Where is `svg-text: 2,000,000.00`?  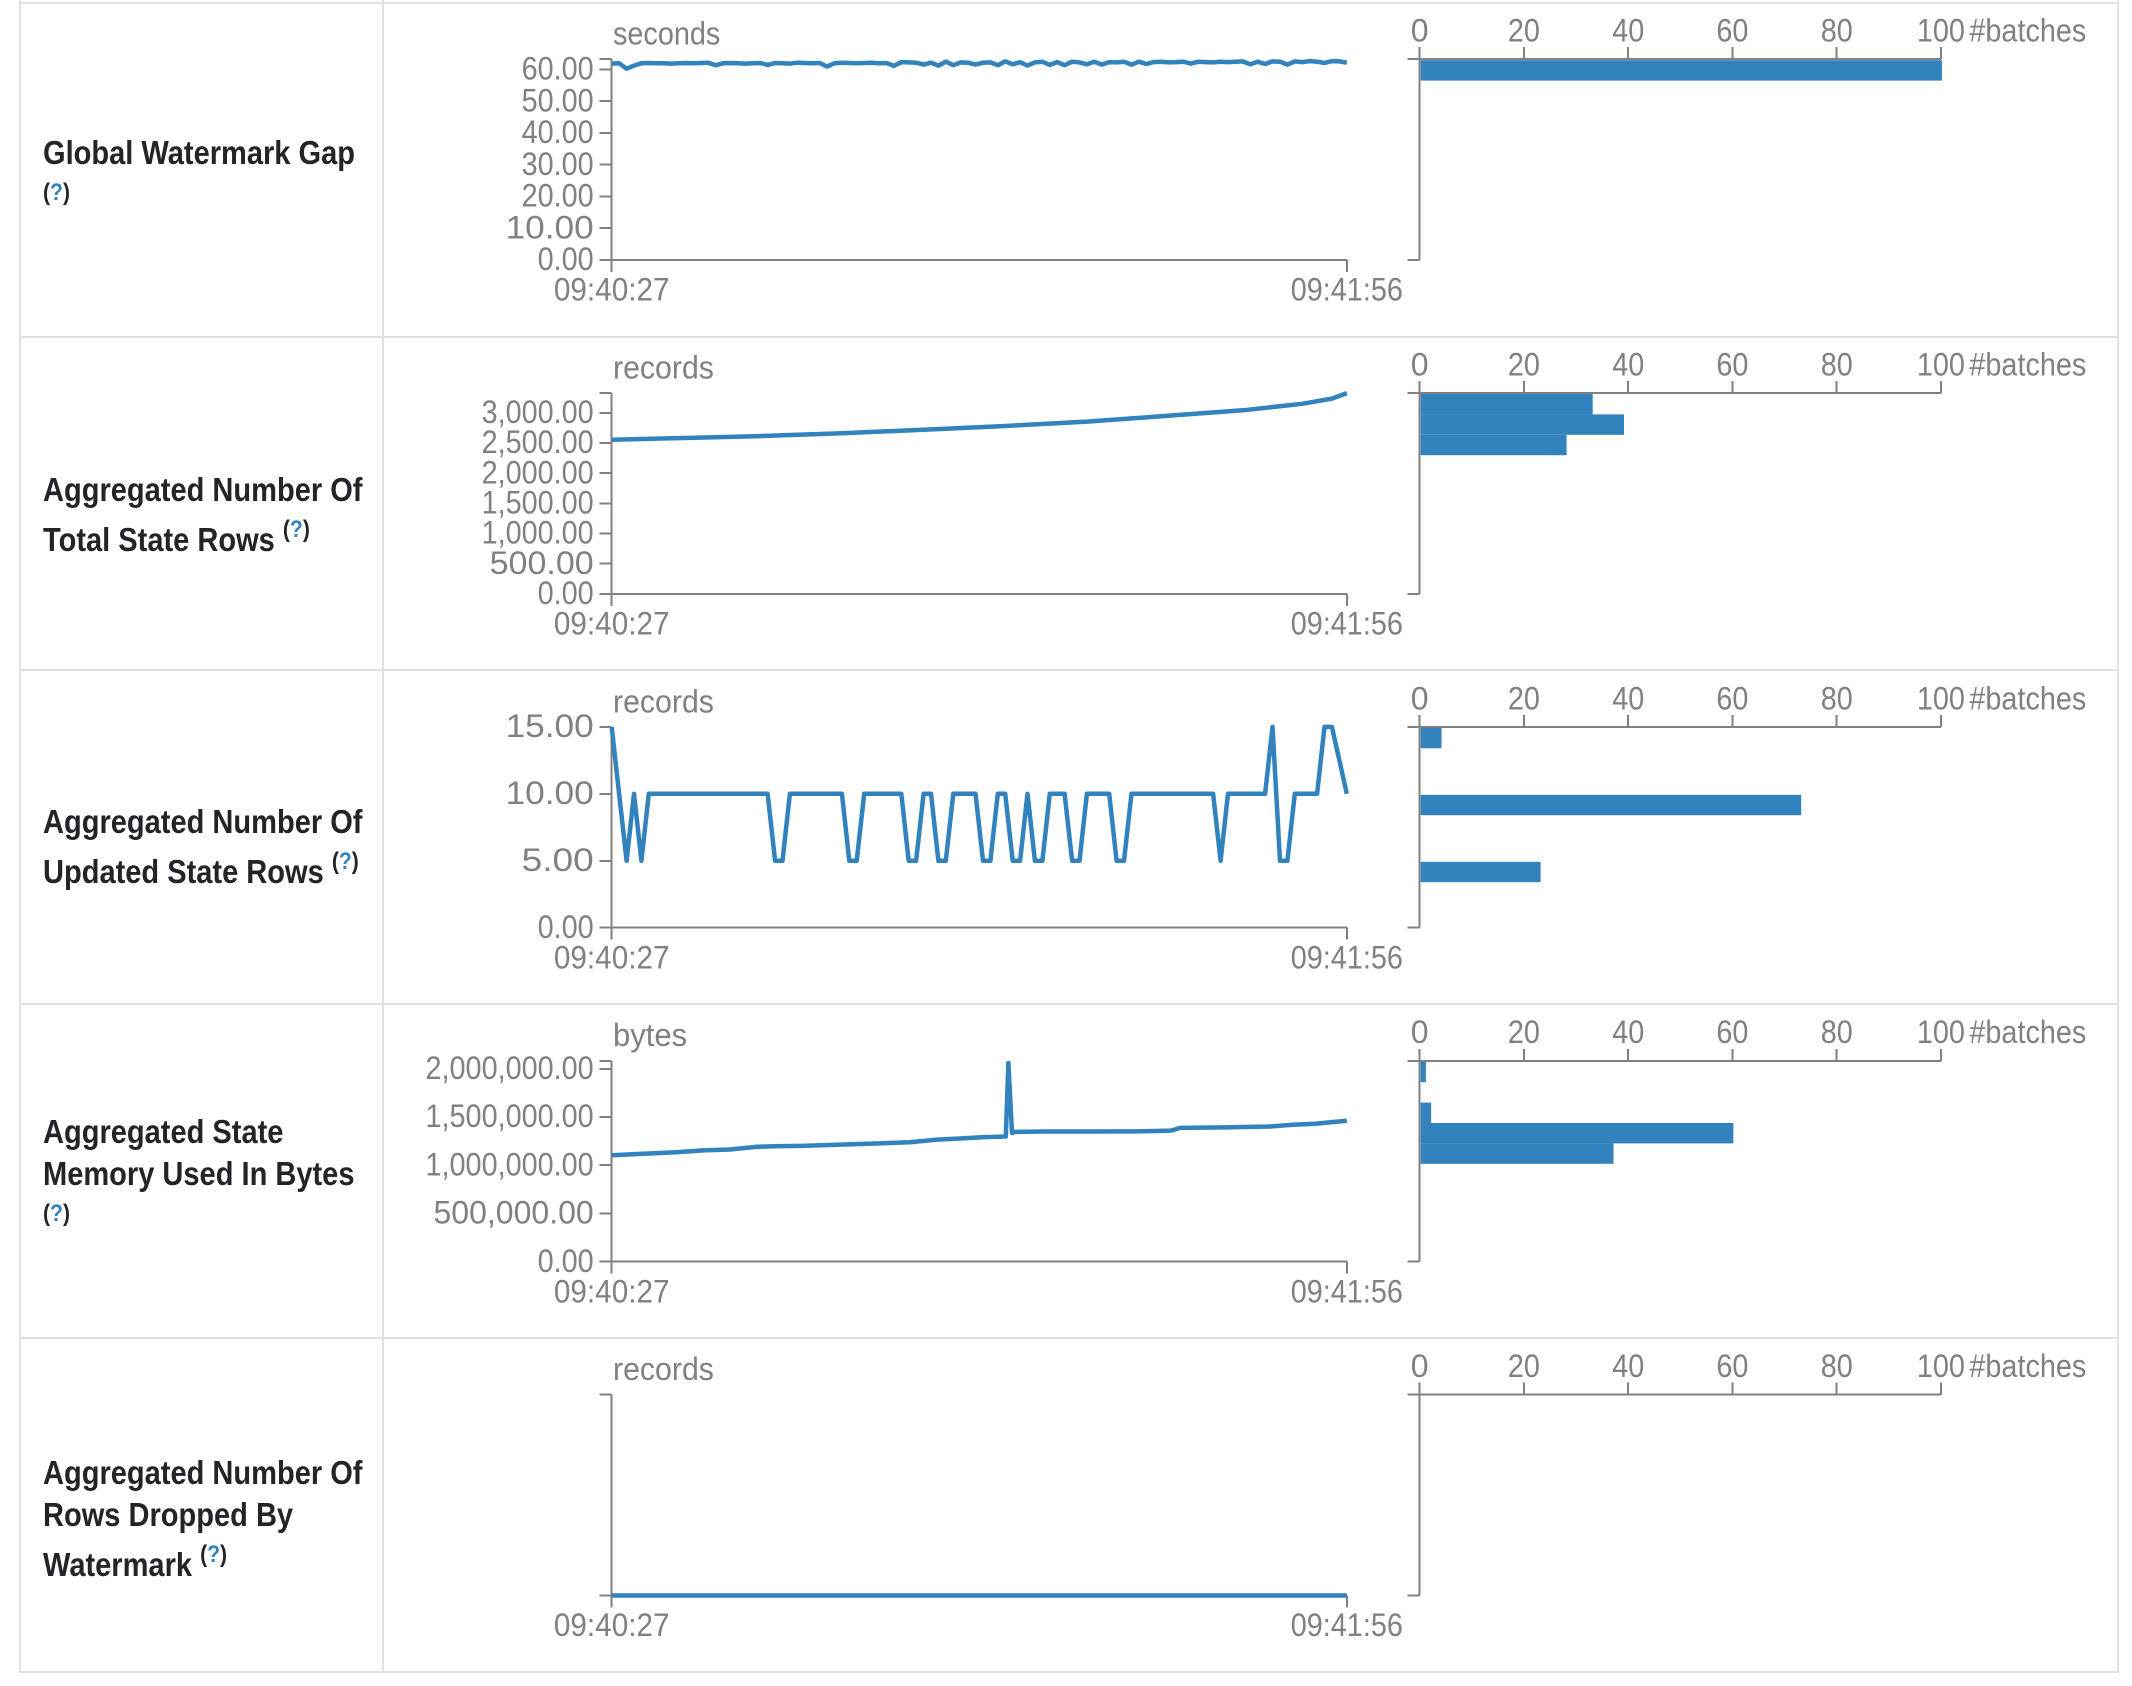
svg-text: 2,000,000.00 is located at coordinates (510, 1068).